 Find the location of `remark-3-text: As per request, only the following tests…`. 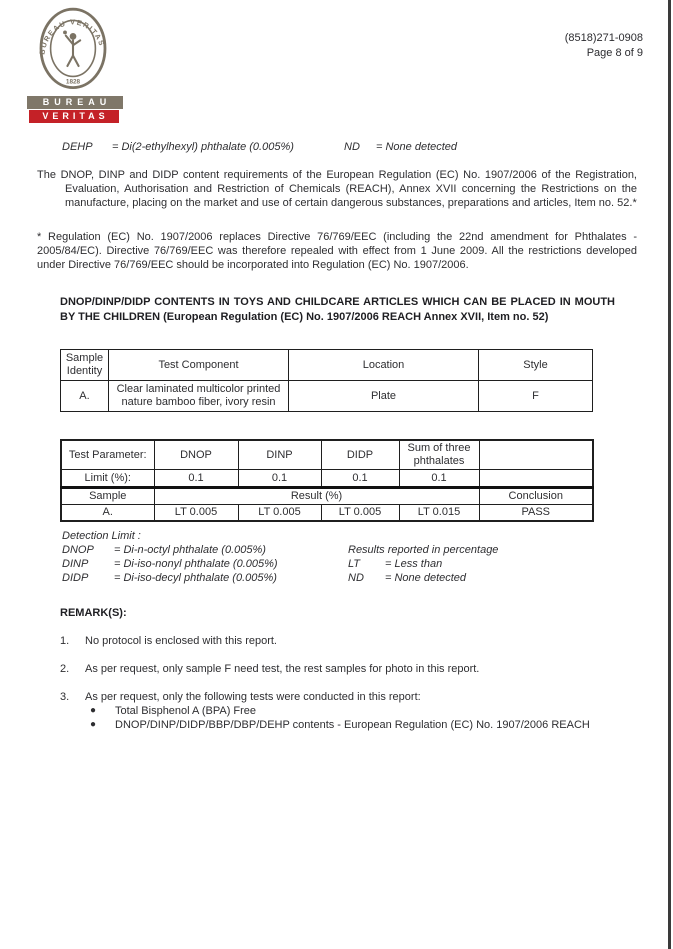

remark-3-text: As per request, only the following tests… is located at coordinates (253, 697).